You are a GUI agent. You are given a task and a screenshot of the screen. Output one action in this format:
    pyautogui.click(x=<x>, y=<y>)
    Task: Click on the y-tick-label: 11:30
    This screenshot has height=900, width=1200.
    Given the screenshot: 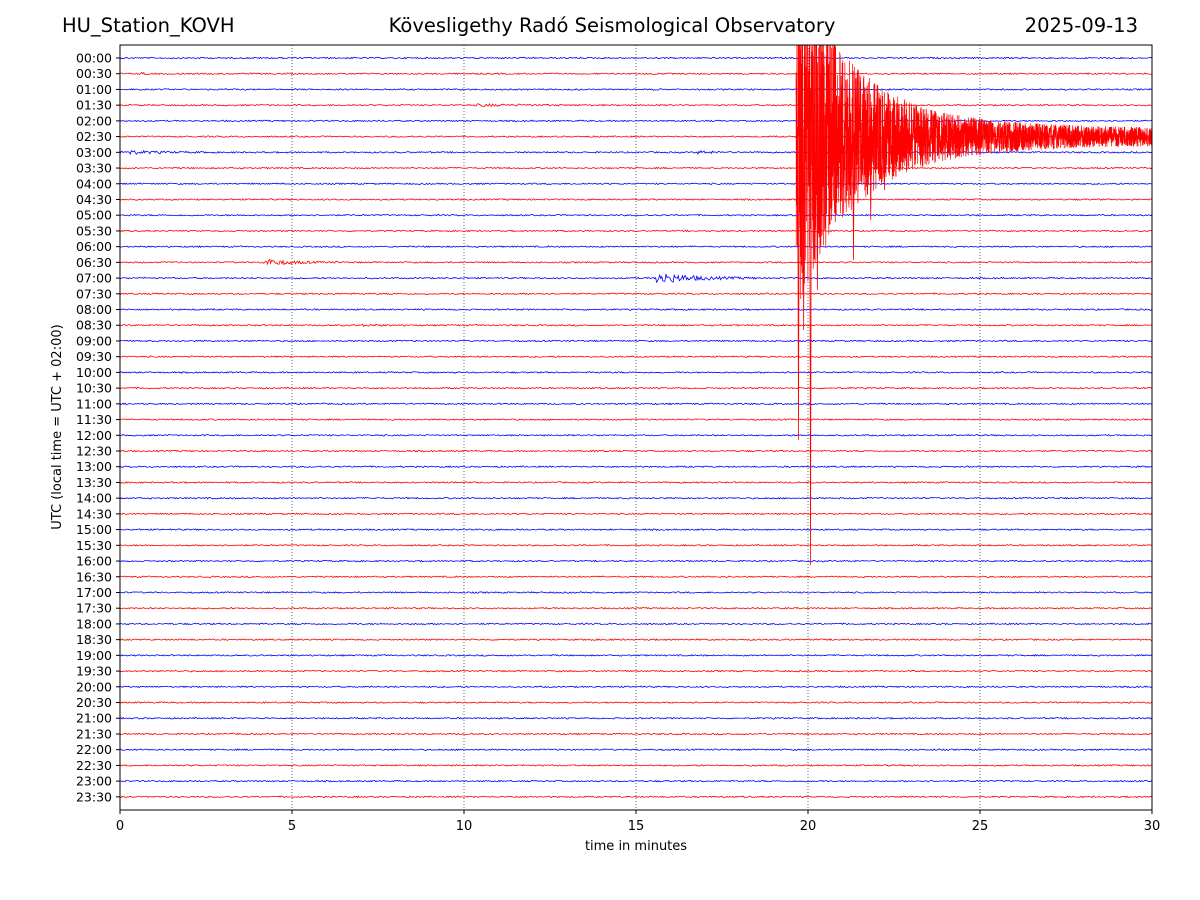 What is the action you would take?
    pyautogui.click(x=94, y=419)
    